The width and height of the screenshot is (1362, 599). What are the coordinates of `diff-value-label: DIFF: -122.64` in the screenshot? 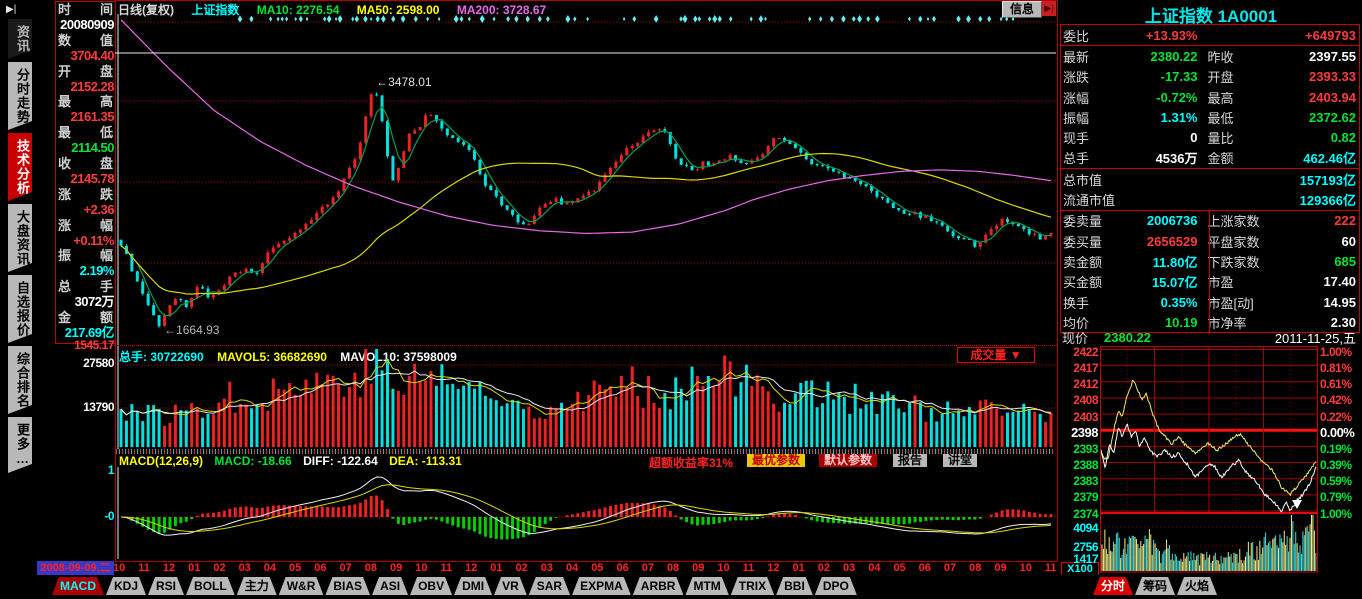 It's located at (340, 461).